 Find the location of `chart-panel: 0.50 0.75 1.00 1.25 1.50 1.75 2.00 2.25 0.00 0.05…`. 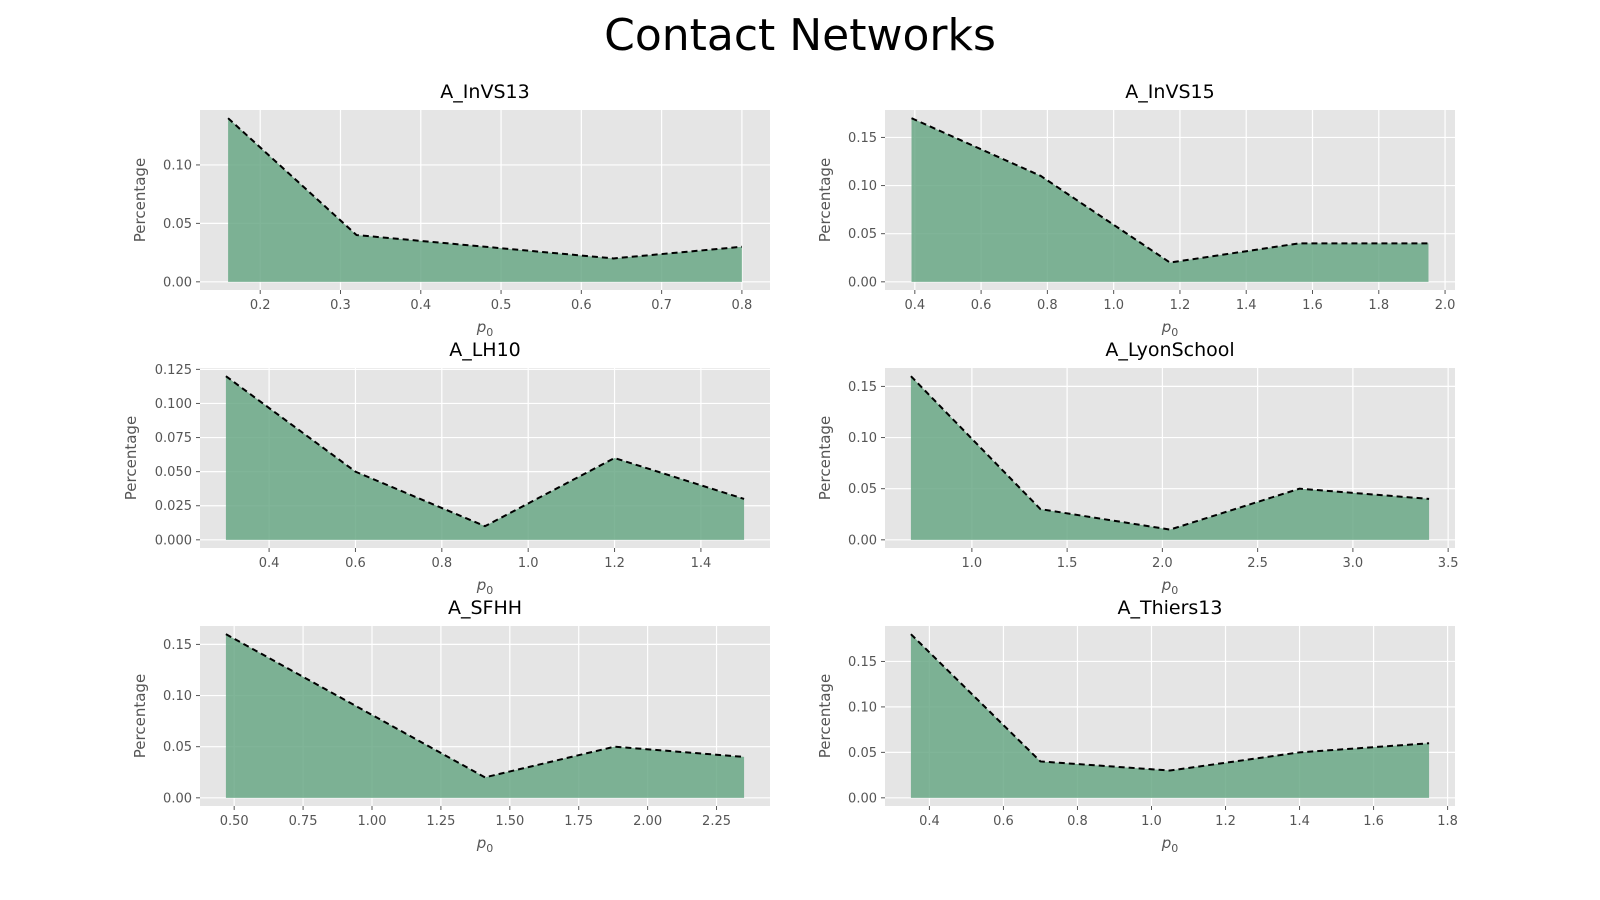

chart-panel: 0.50 0.75 1.00 1.25 1.50 1.75 2.00 2.25 0.00 0.05… is located at coordinates (450, 726).